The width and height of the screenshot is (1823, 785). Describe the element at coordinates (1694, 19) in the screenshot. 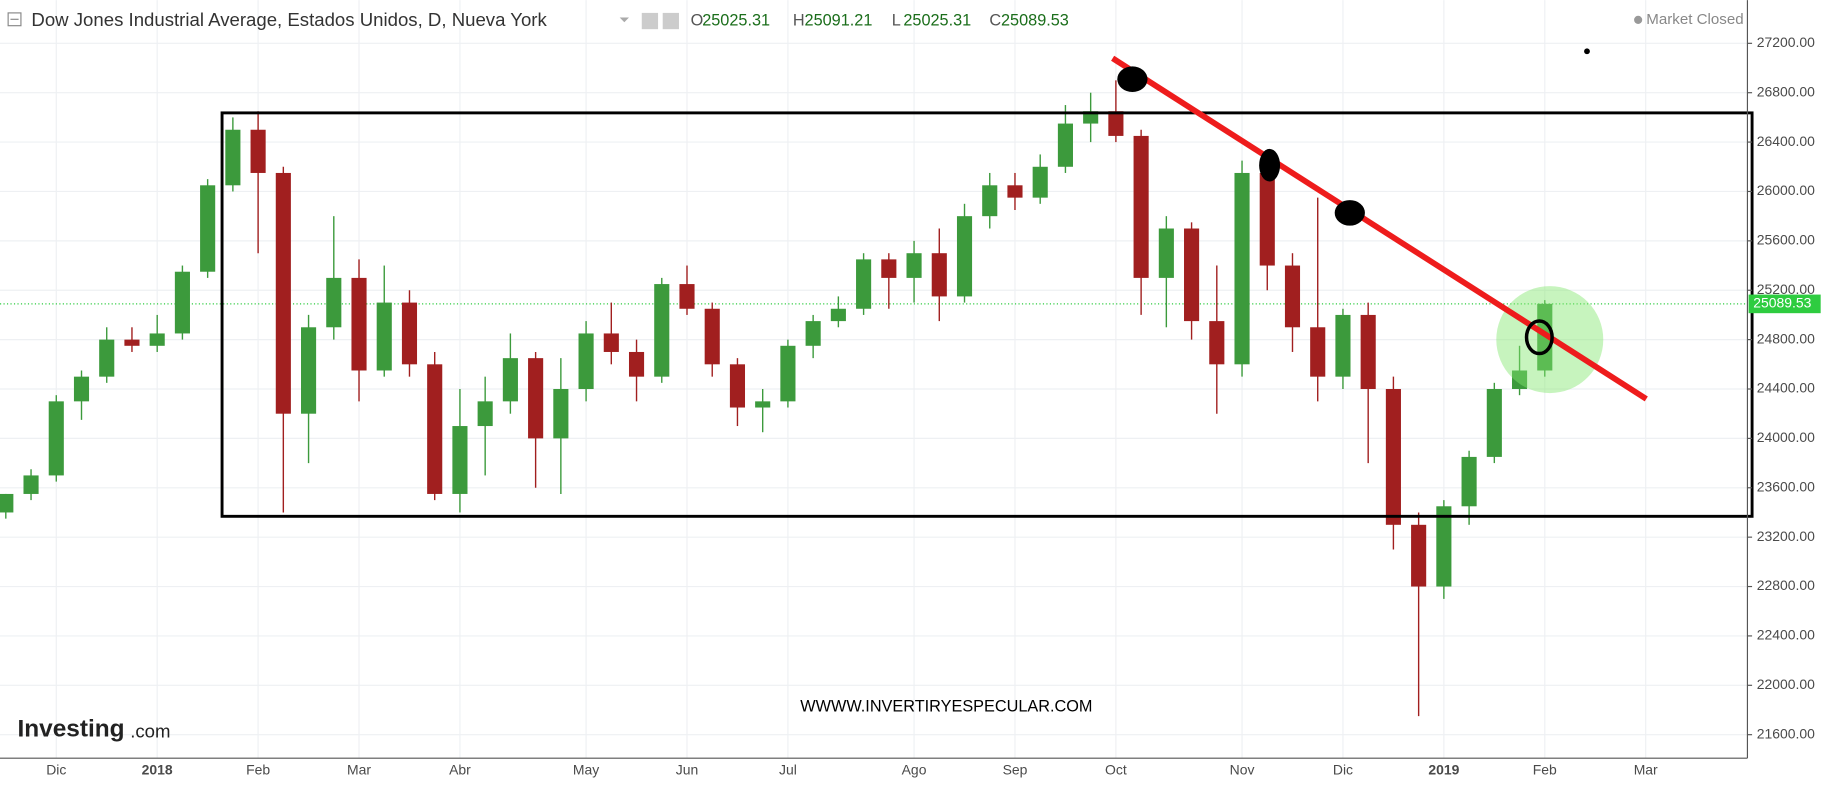

I see `market-status: Market Closed` at that location.